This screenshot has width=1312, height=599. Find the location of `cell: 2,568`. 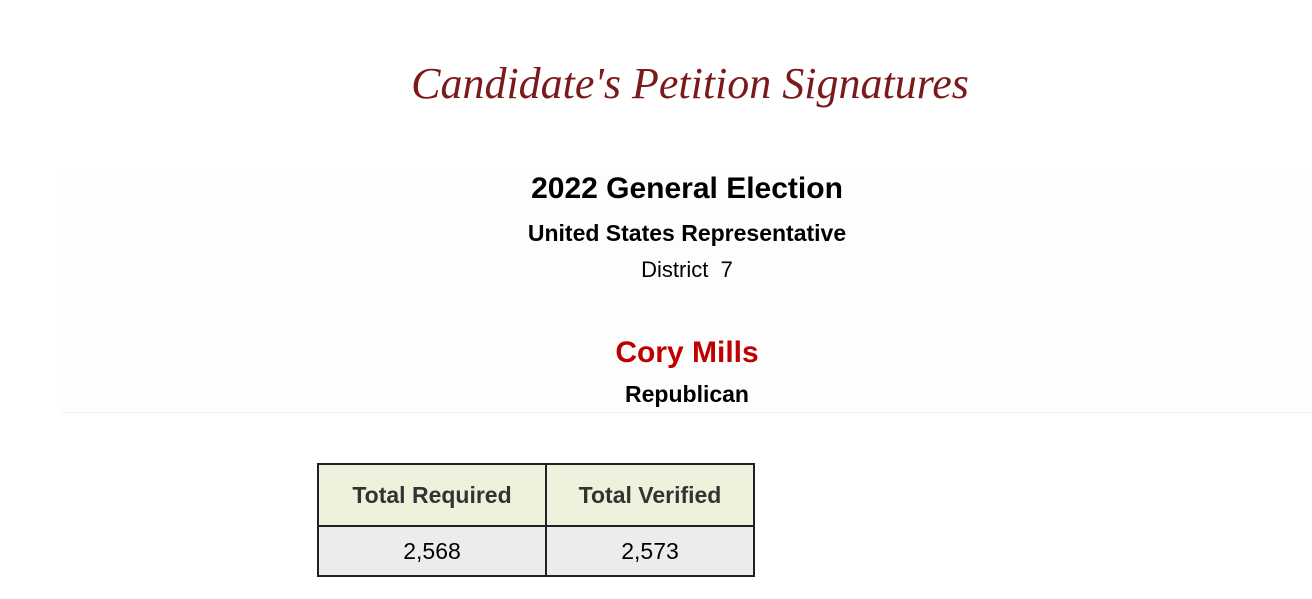

cell: 2,568 is located at coordinates (432, 551).